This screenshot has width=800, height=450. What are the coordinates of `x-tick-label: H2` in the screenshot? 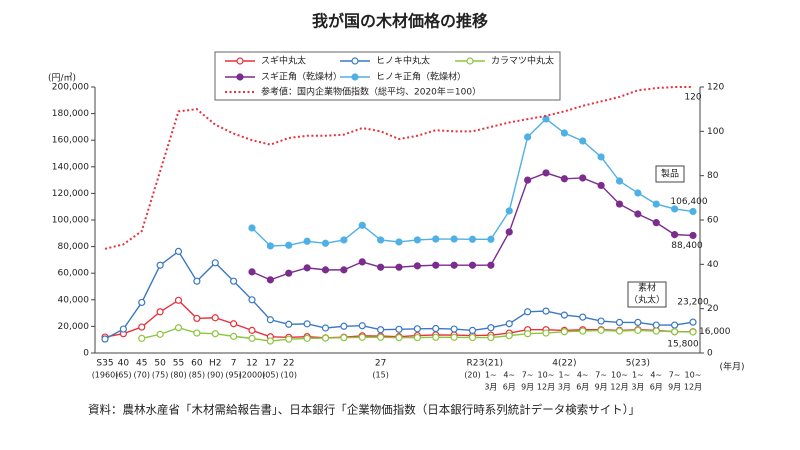 It's located at (215, 364).